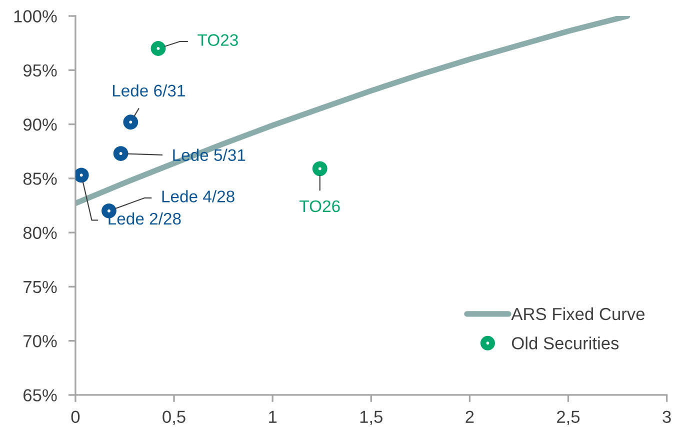 This screenshot has width=686, height=427. What do you see at coordinates (666, 417) in the screenshot?
I see `x-tick-label: 3` at bounding box center [666, 417].